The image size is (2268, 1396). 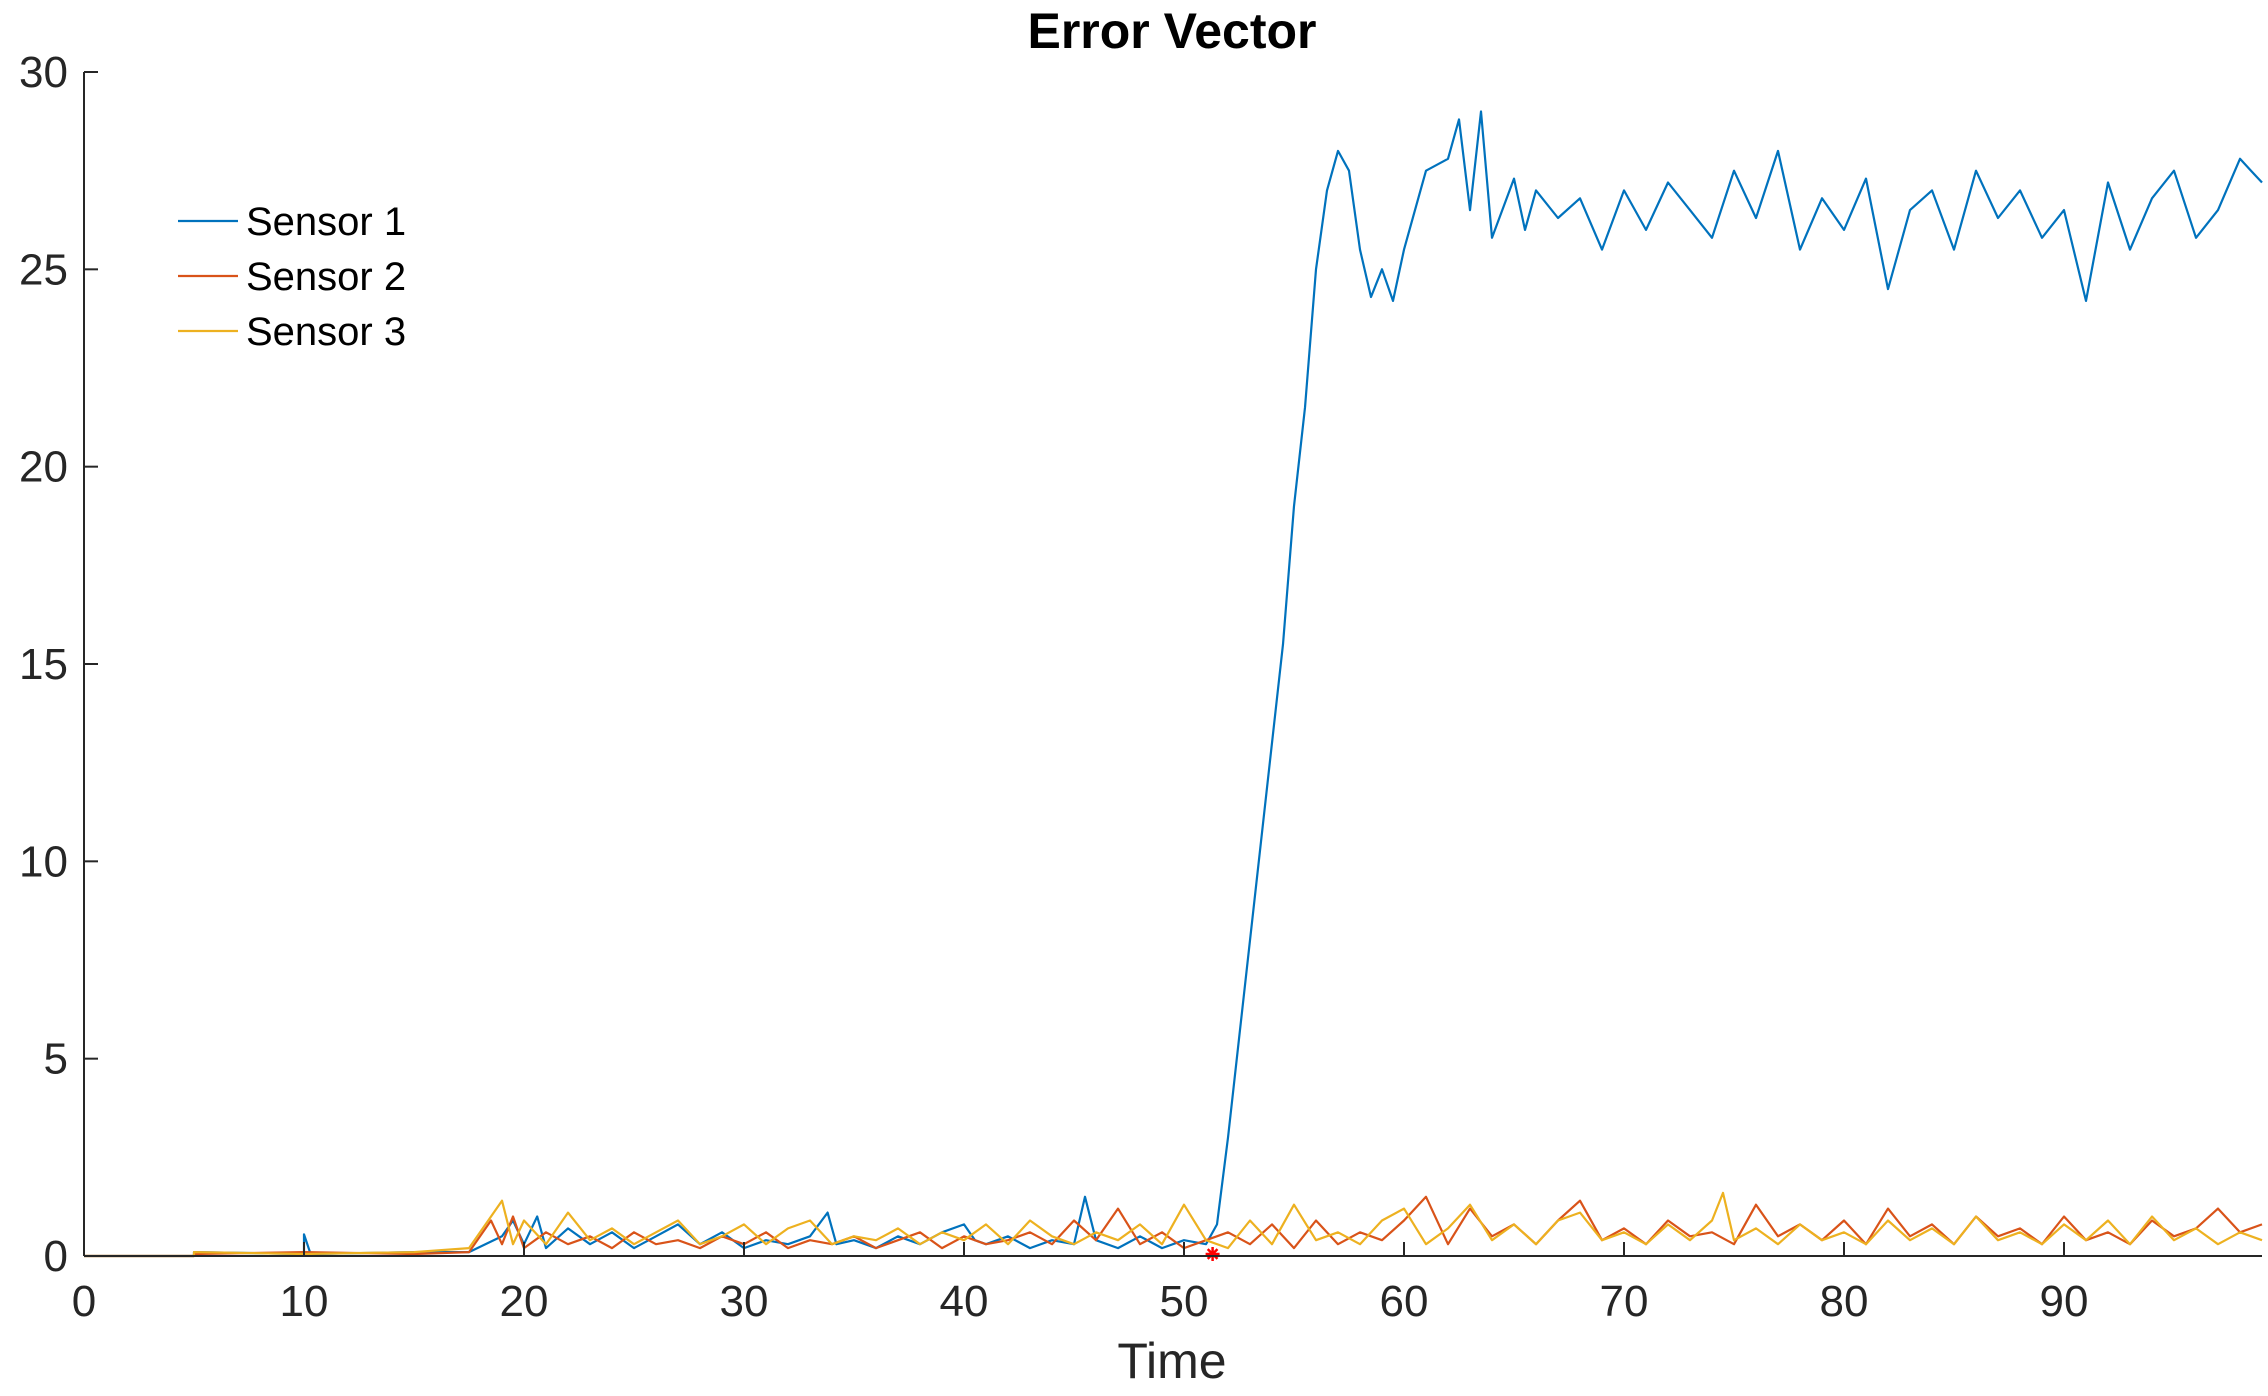 I want to click on x-tick-label: 80, so click(x=1844, y=1301).